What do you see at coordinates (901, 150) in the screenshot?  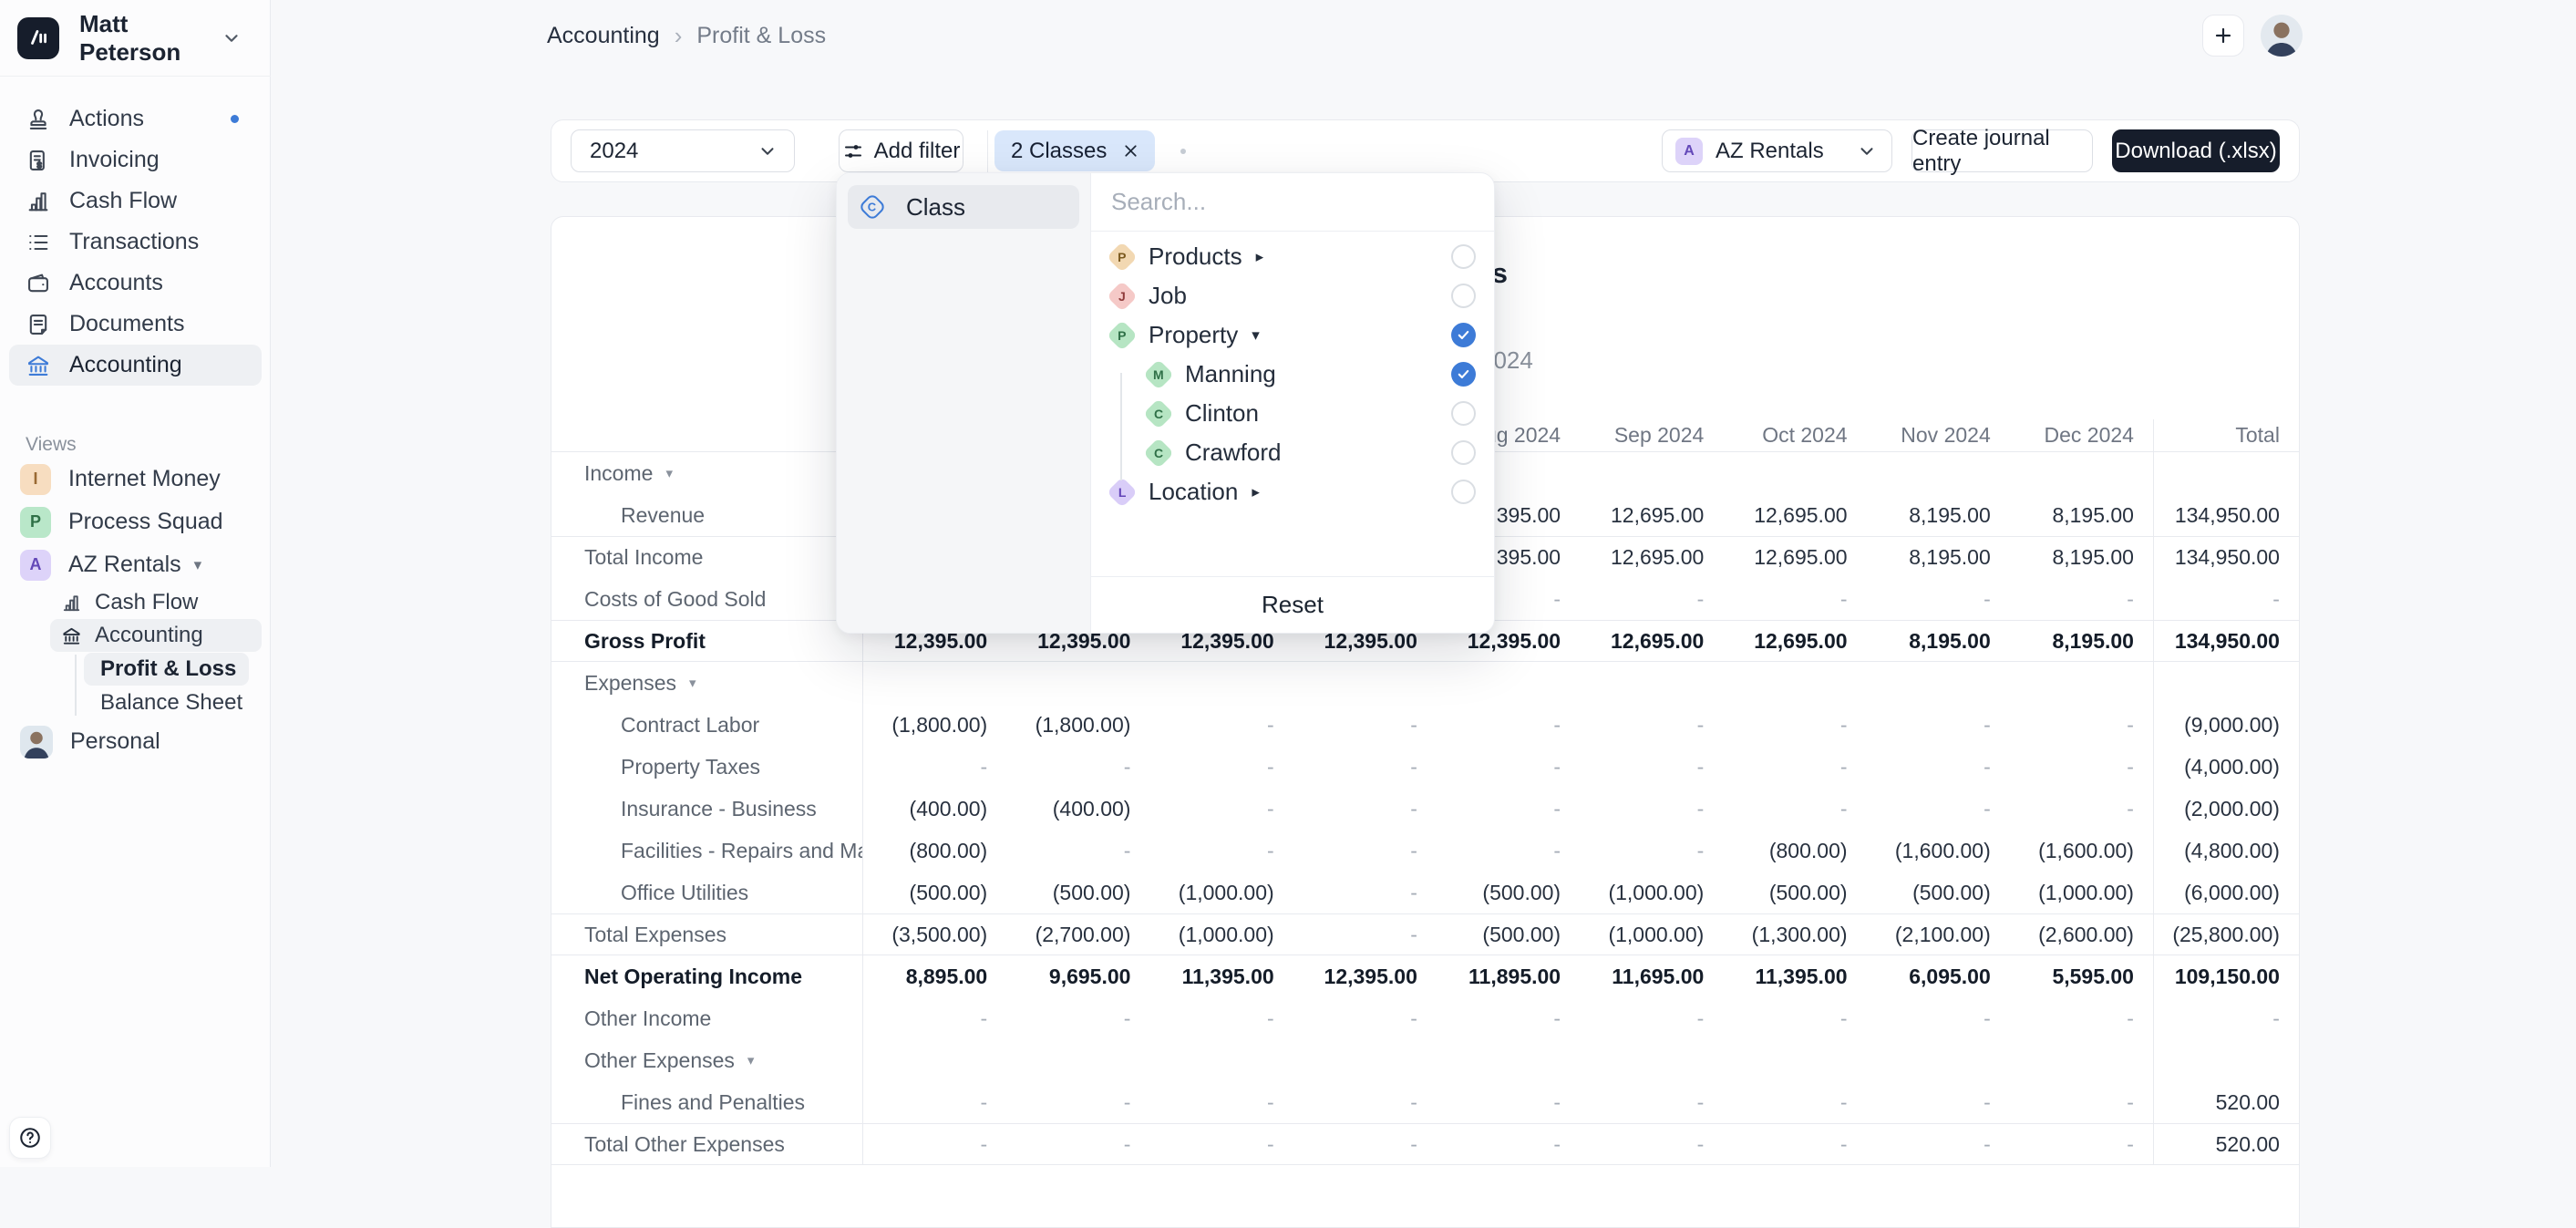 I see `add-filter-button: Add filter` at bounding box center [901, 150].